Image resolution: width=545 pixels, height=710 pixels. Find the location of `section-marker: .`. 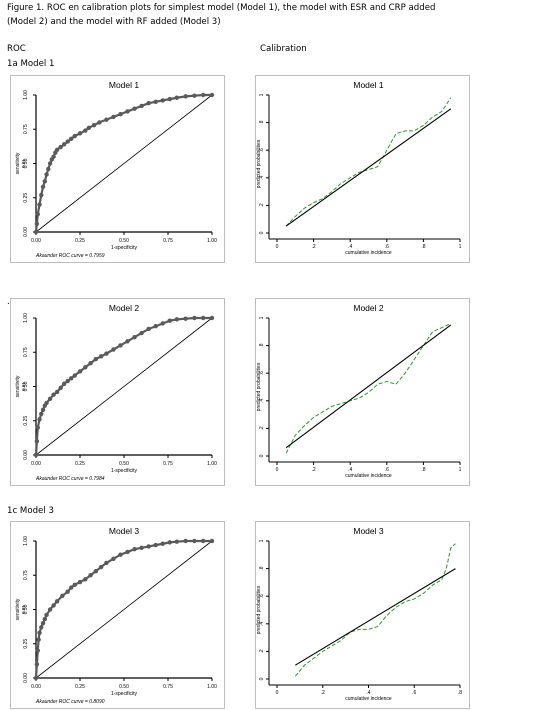

section-marker: . is located at coordinates (8, 302).